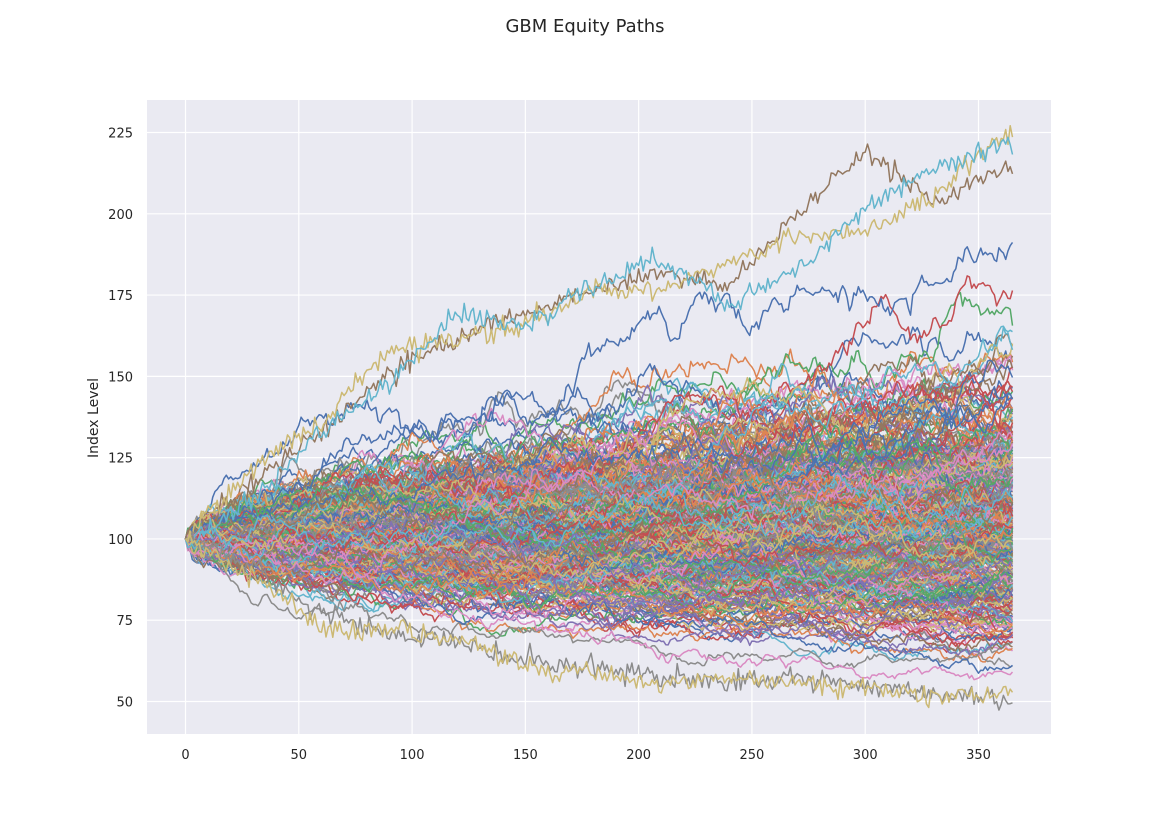  I want to click on x-tick-label: 150, so click(525, 755).